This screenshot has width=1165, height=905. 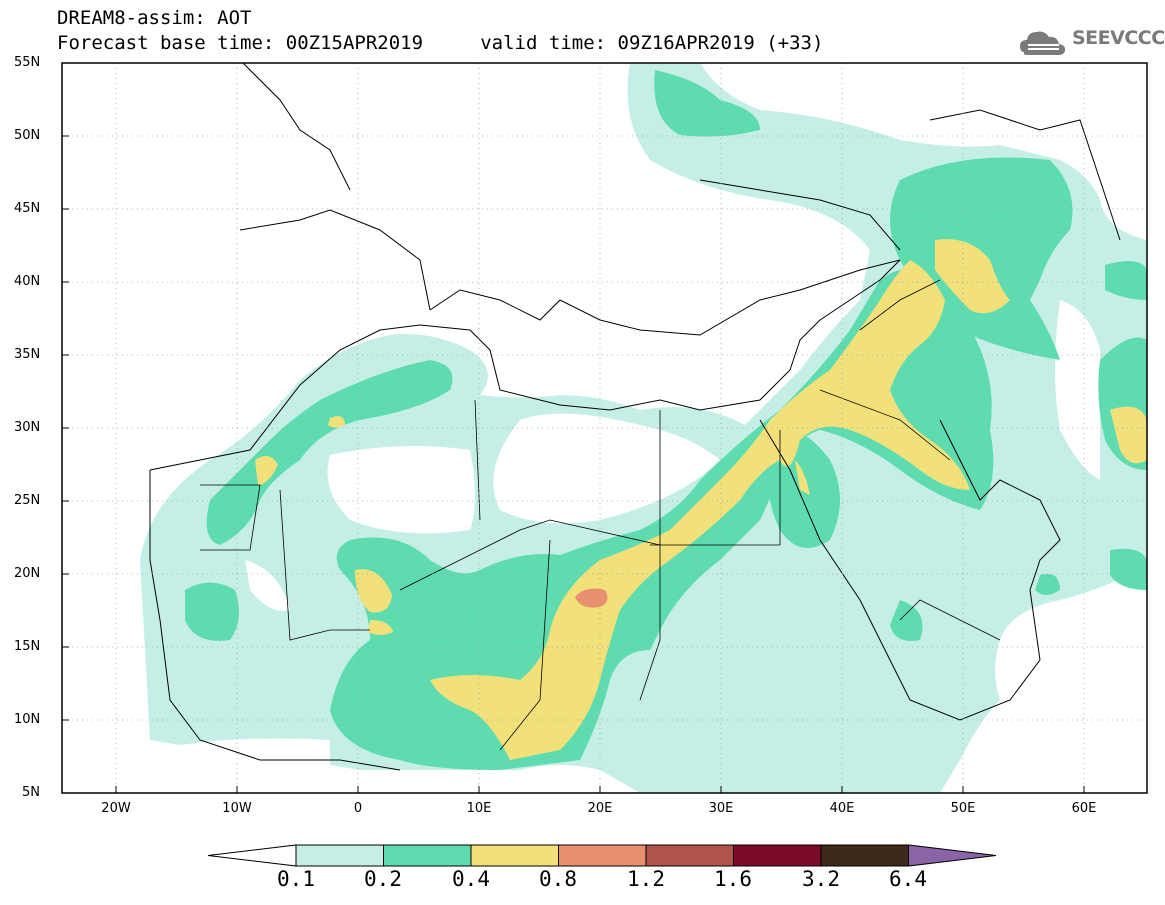 What do you see at coordinates (27, 500) in the screenshot?
I see `lat-label: 25N` at bounding box center [27, 500].